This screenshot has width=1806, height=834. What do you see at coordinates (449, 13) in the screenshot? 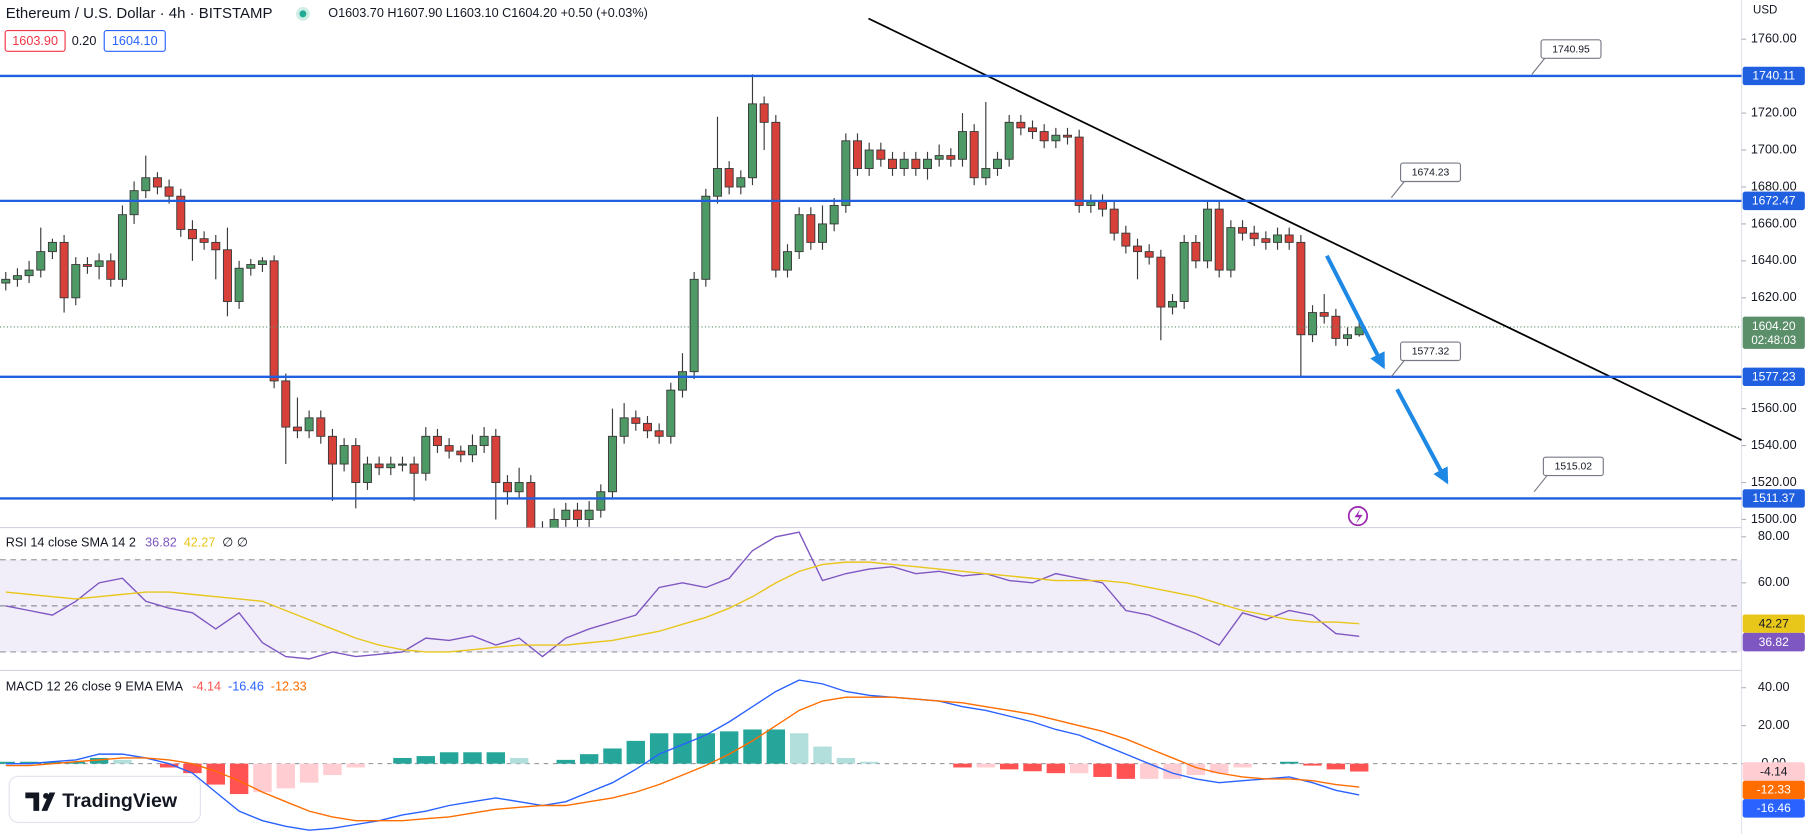
I see `ohlc-label: L` at bounding box center [449, 13].